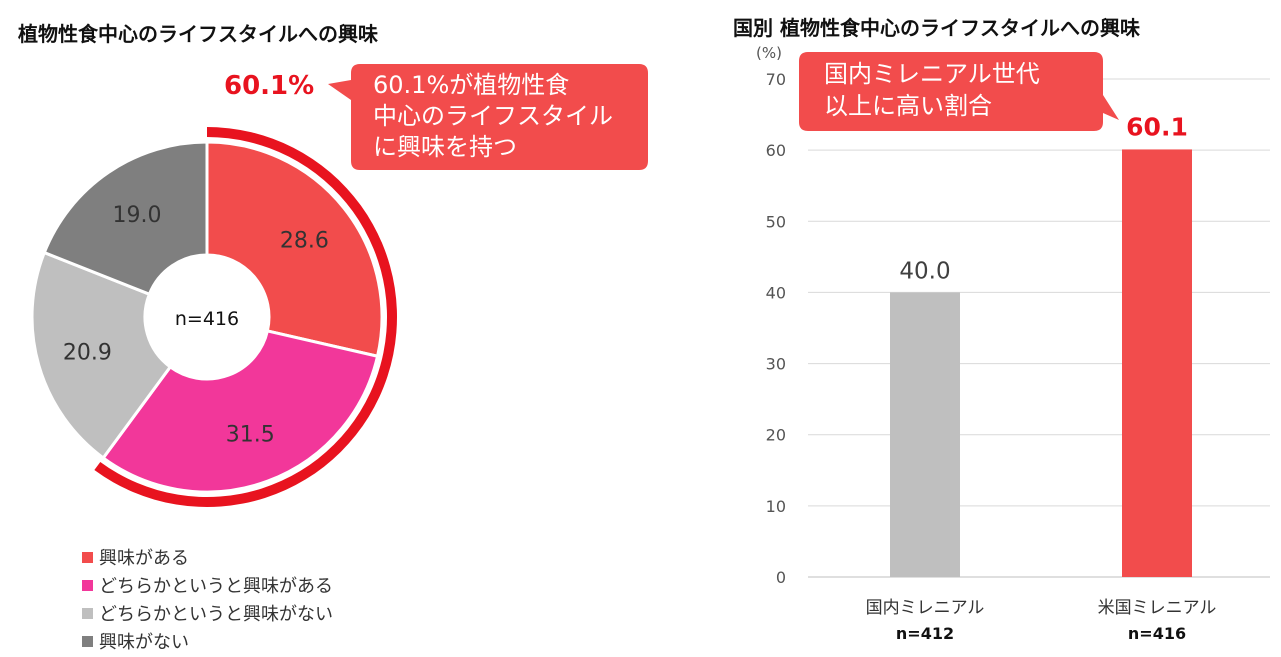 The height and width of the screenshot is (657, 1281). Describe the element at coordinates (198, 34) in the screenshot. I see `donut-chart-title: 植物性食中心のライフスタイルへの興味` at that location.